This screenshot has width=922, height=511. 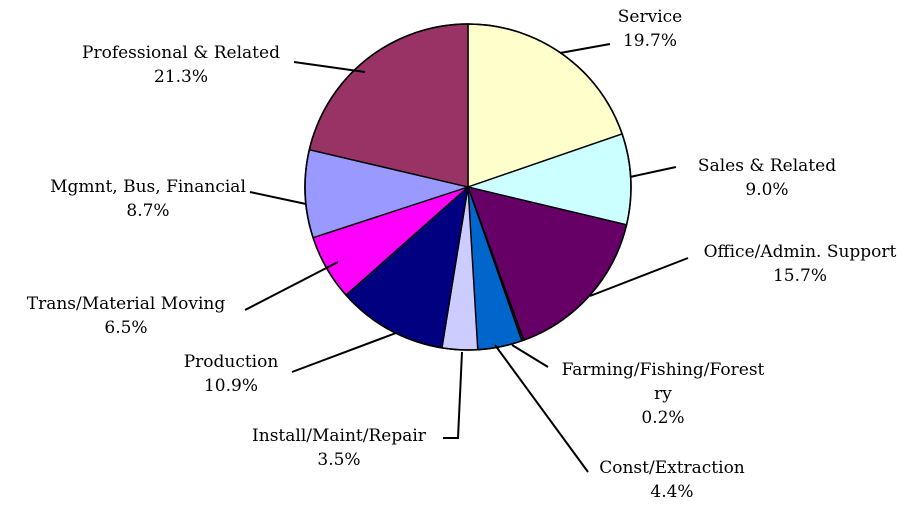 I want to click on slice-percent-label: 9.0%, so click(x=766, y=190).